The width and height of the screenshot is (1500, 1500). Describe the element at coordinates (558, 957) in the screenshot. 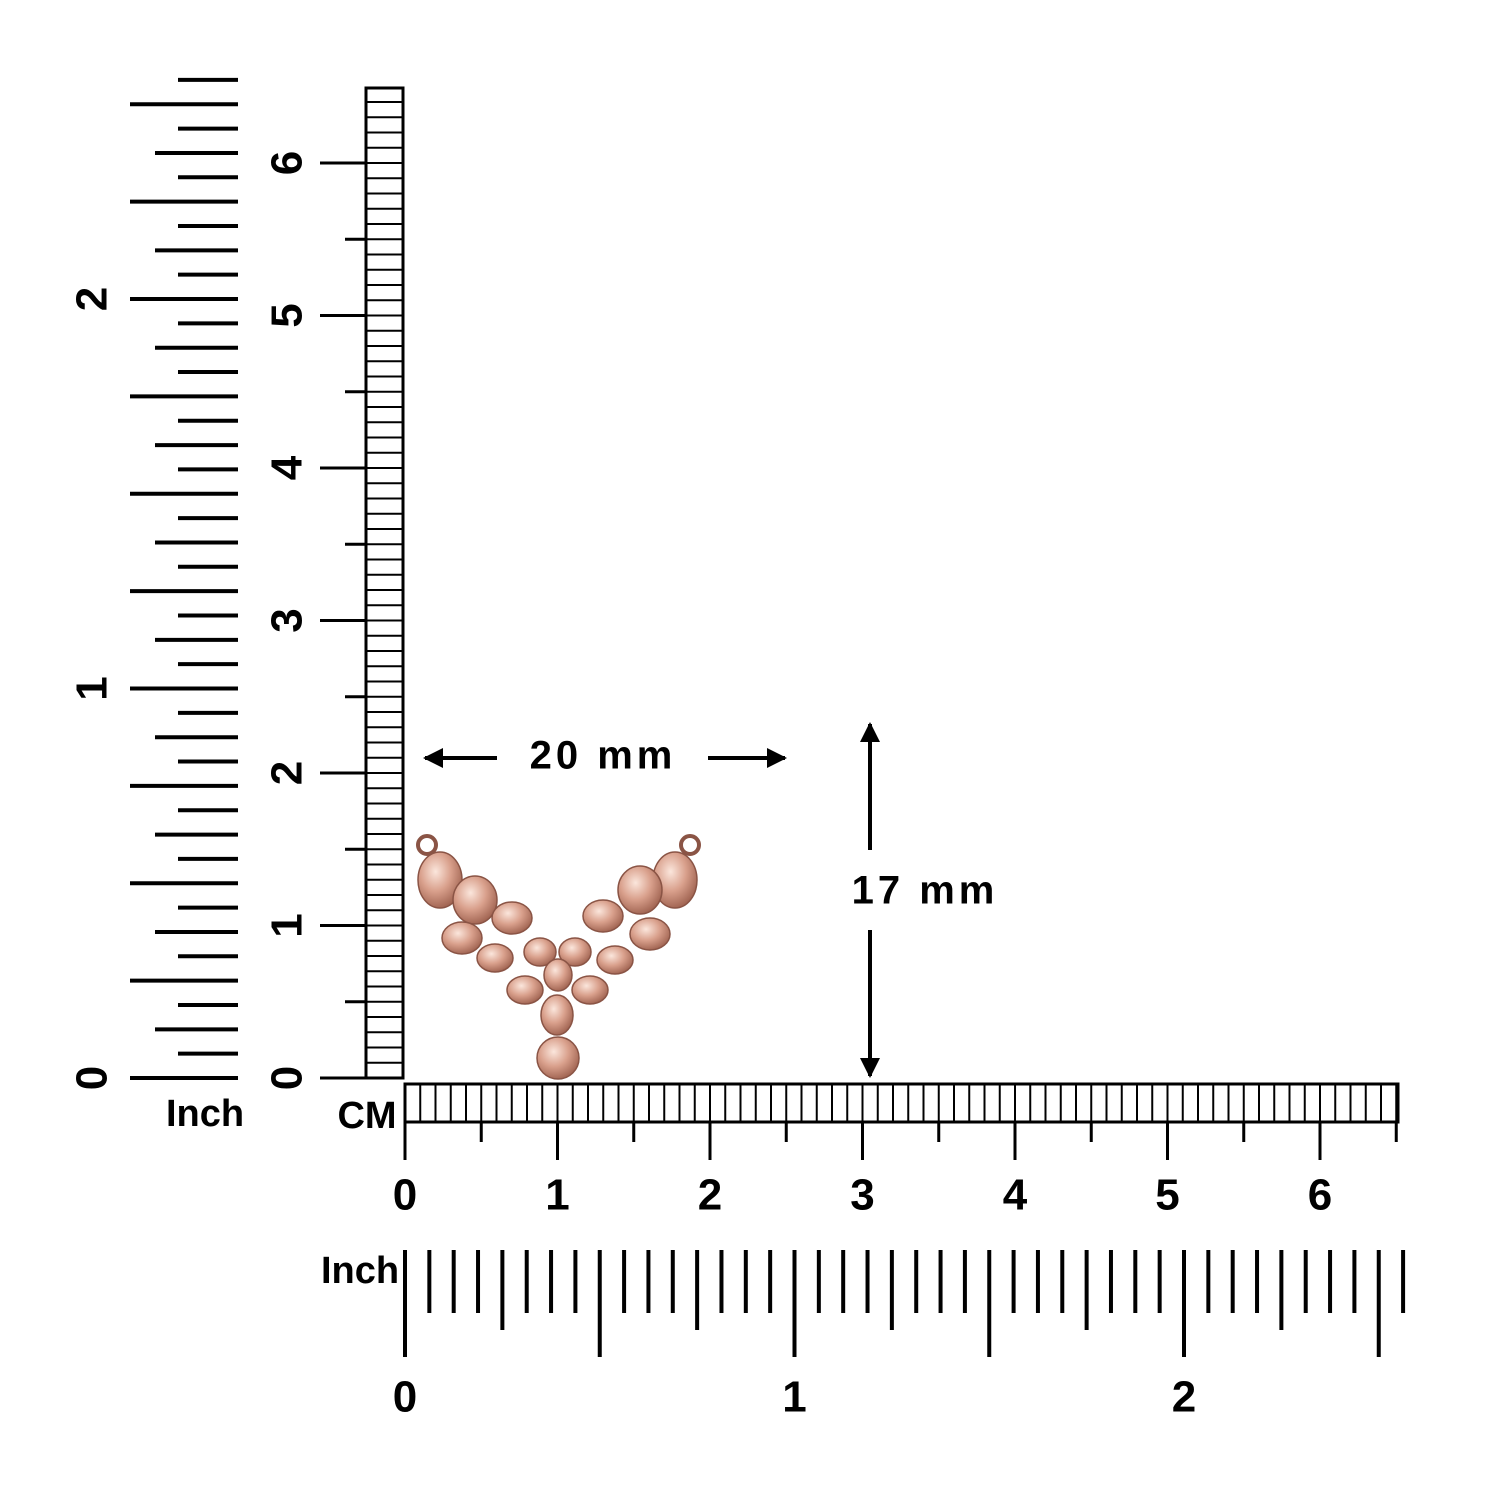

I see `pendant` at that location.